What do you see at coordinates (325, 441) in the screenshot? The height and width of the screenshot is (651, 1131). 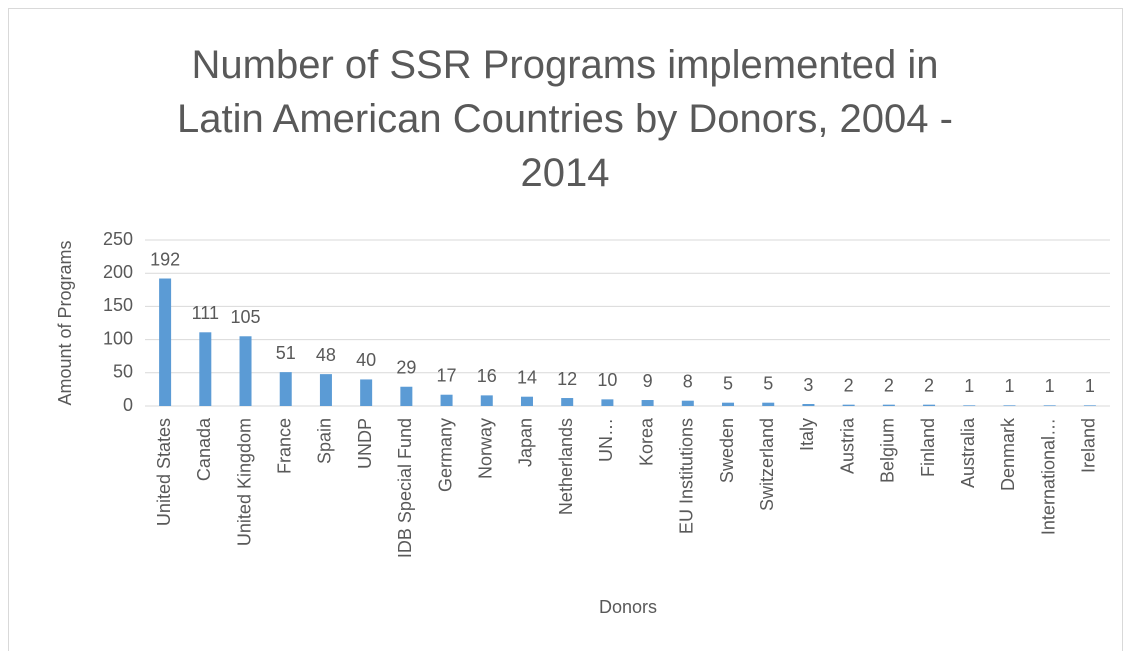 I see `x-tick-label: Spain` at bounding box center [325, 441].